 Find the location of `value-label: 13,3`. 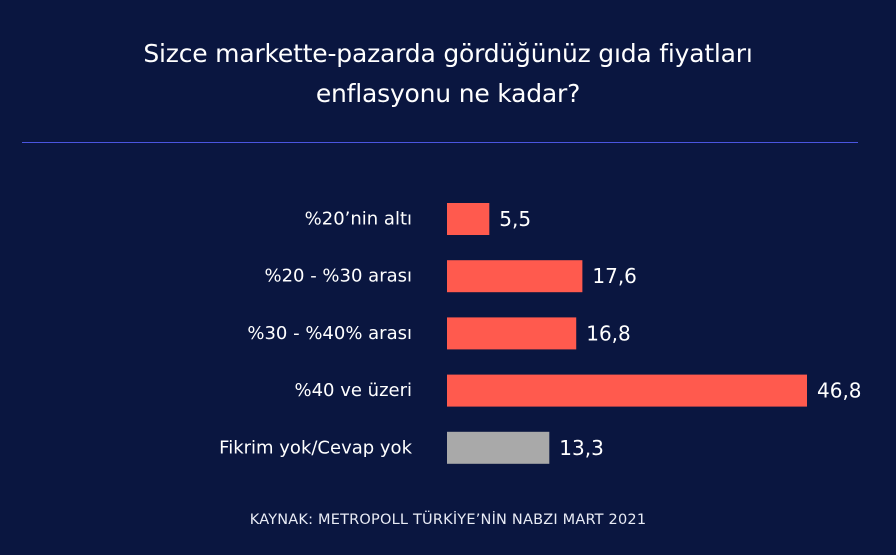

value-label: 13,3 is located at coordinates (581, 448).